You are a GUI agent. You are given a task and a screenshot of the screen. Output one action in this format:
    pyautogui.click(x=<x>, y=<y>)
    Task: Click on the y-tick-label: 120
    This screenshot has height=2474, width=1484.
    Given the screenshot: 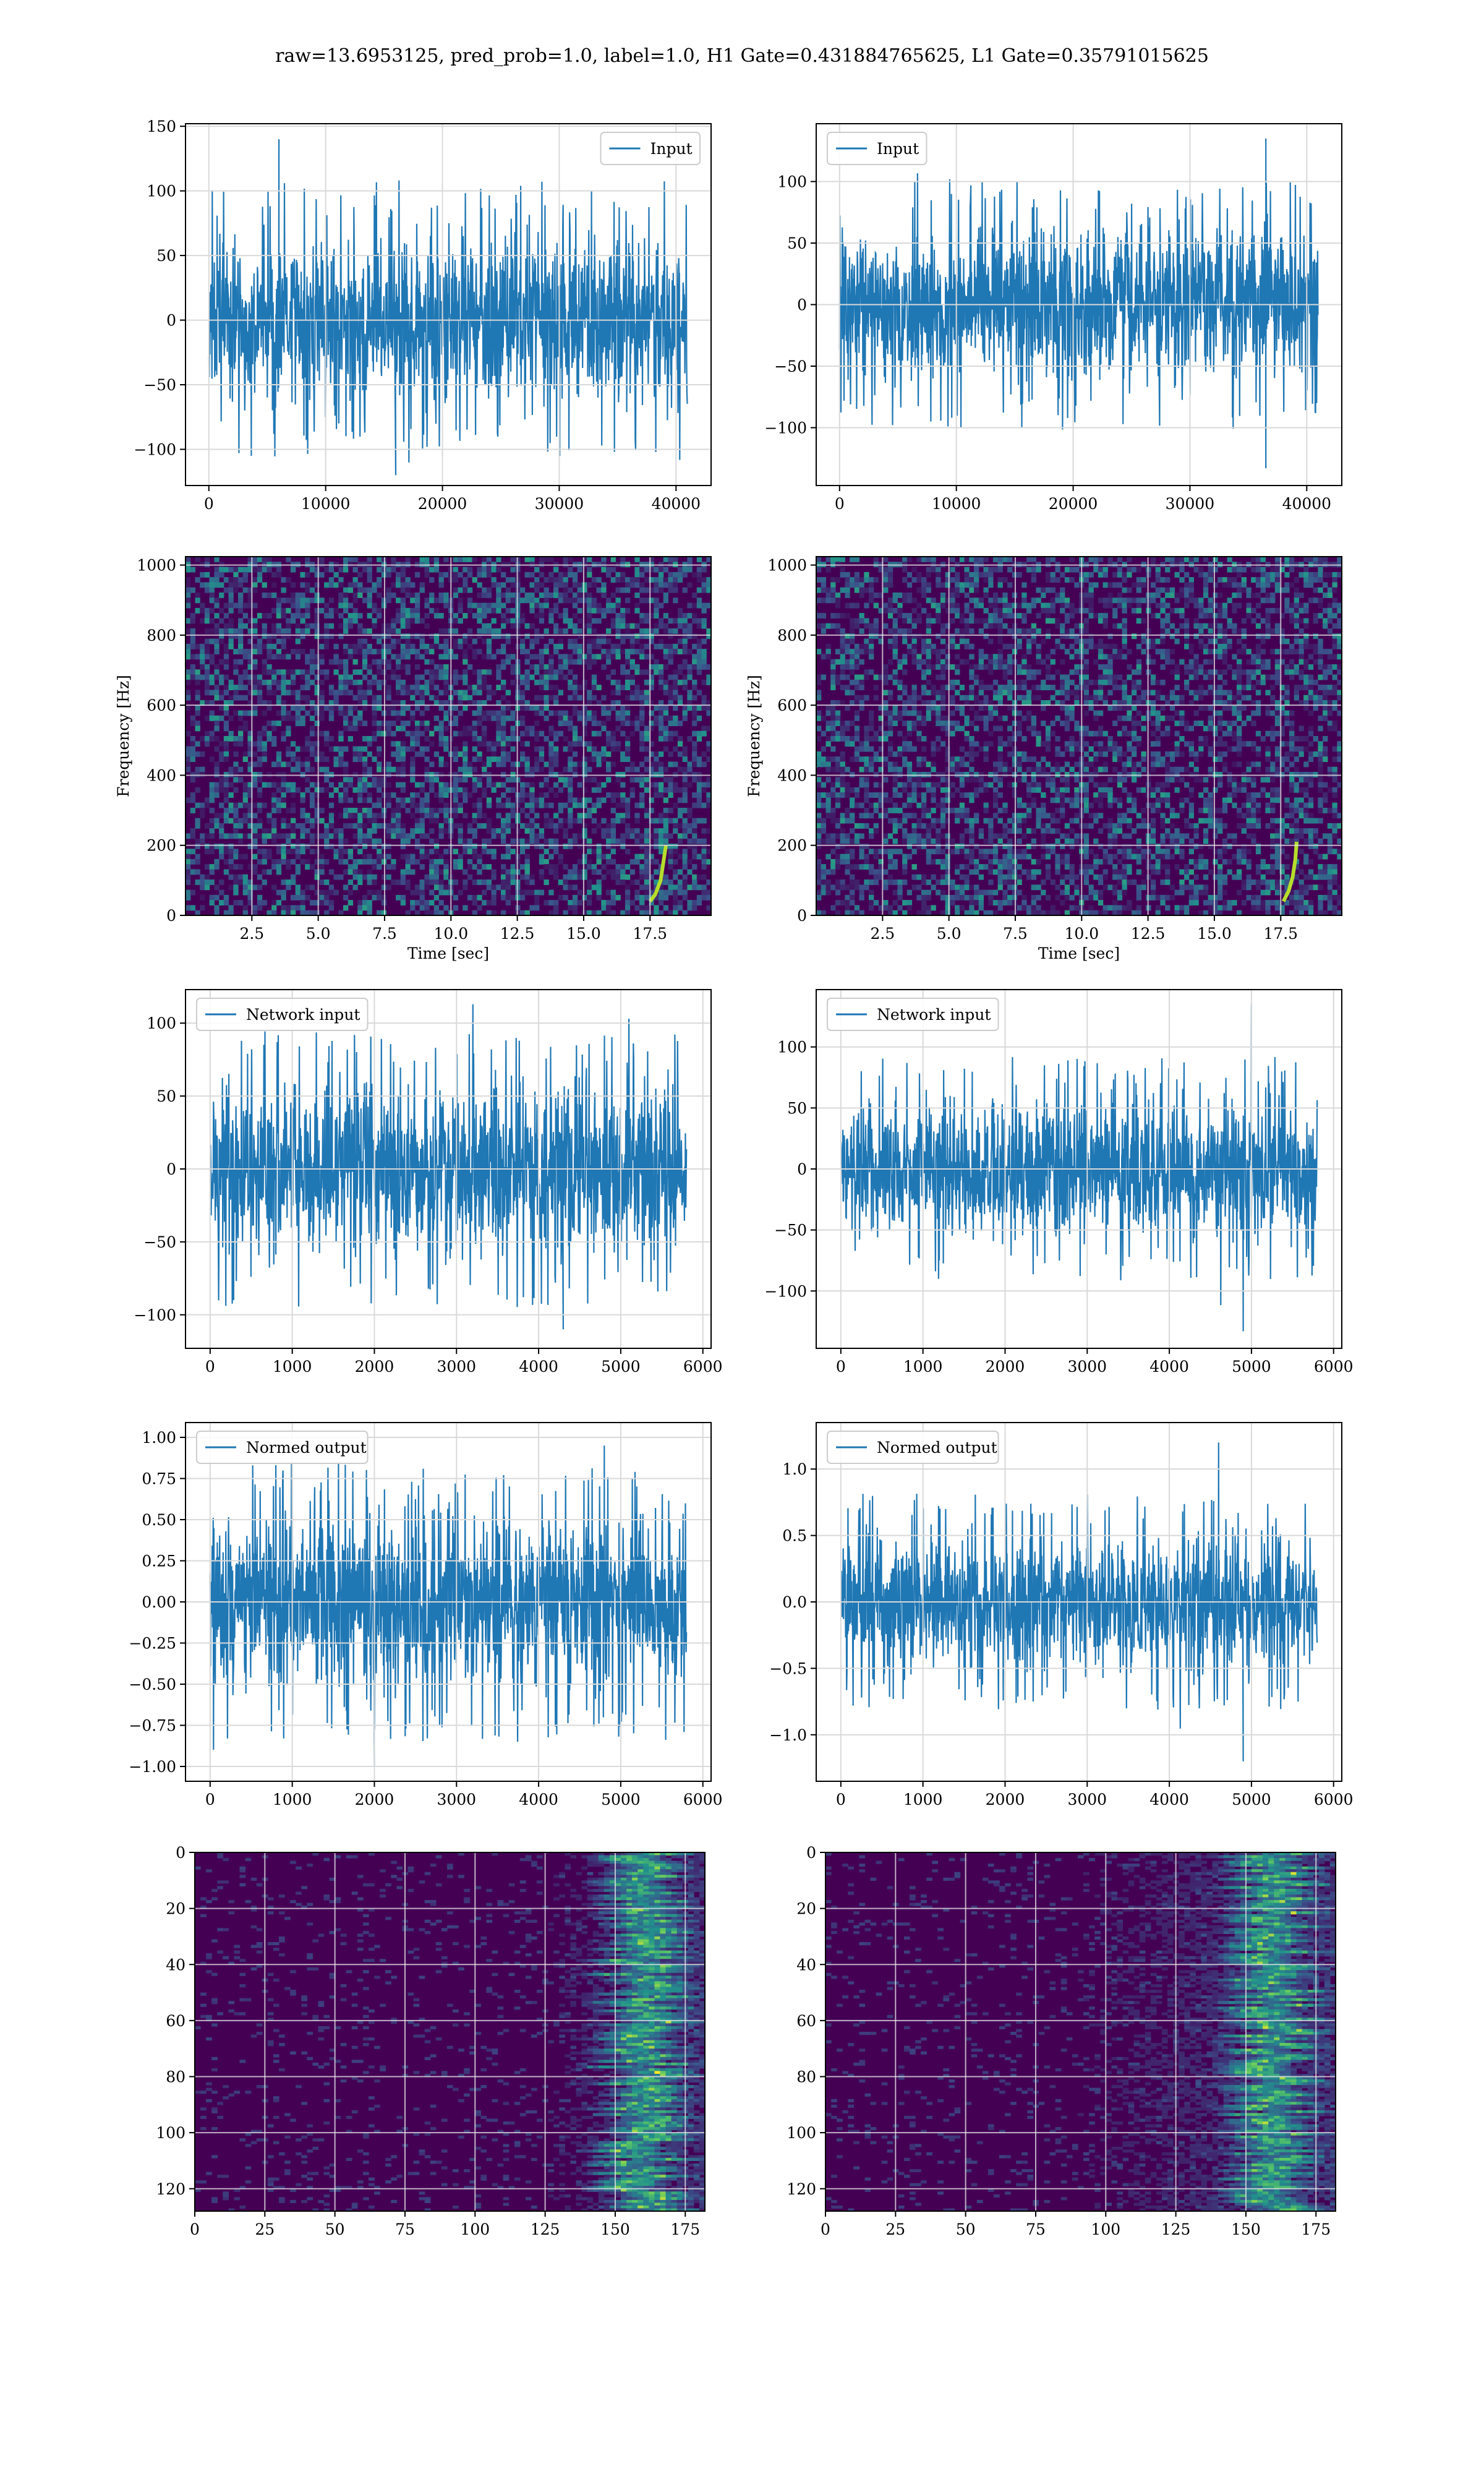 What is the action you would take?
    pyautogui.click(x=801, y=2189)
    